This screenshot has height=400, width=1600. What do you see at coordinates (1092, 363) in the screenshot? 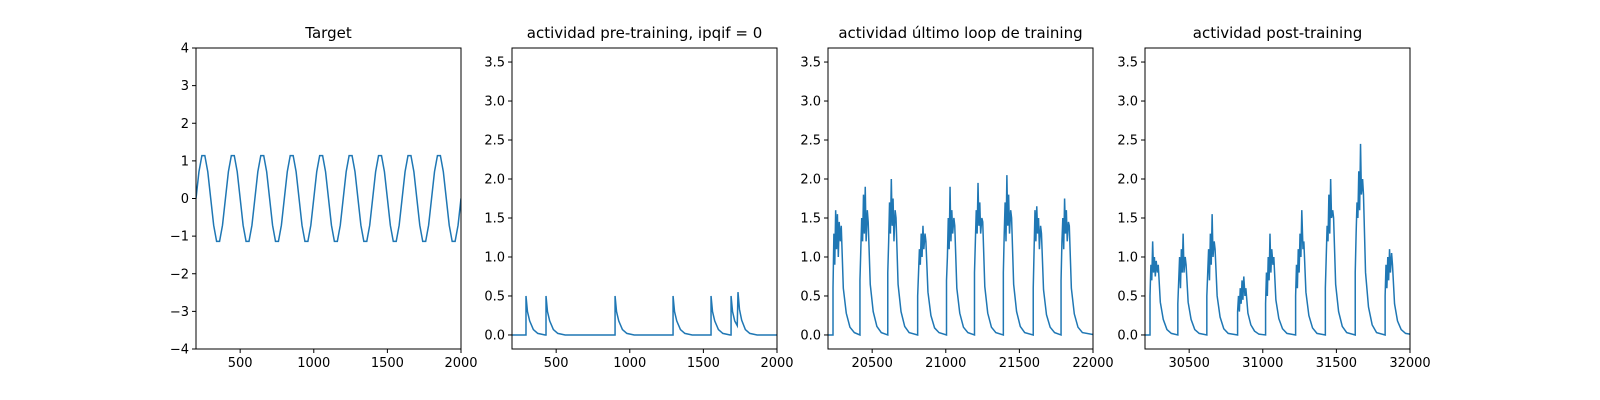
I see `x-tick-label: 22000` at bounding box center [1092, 363].